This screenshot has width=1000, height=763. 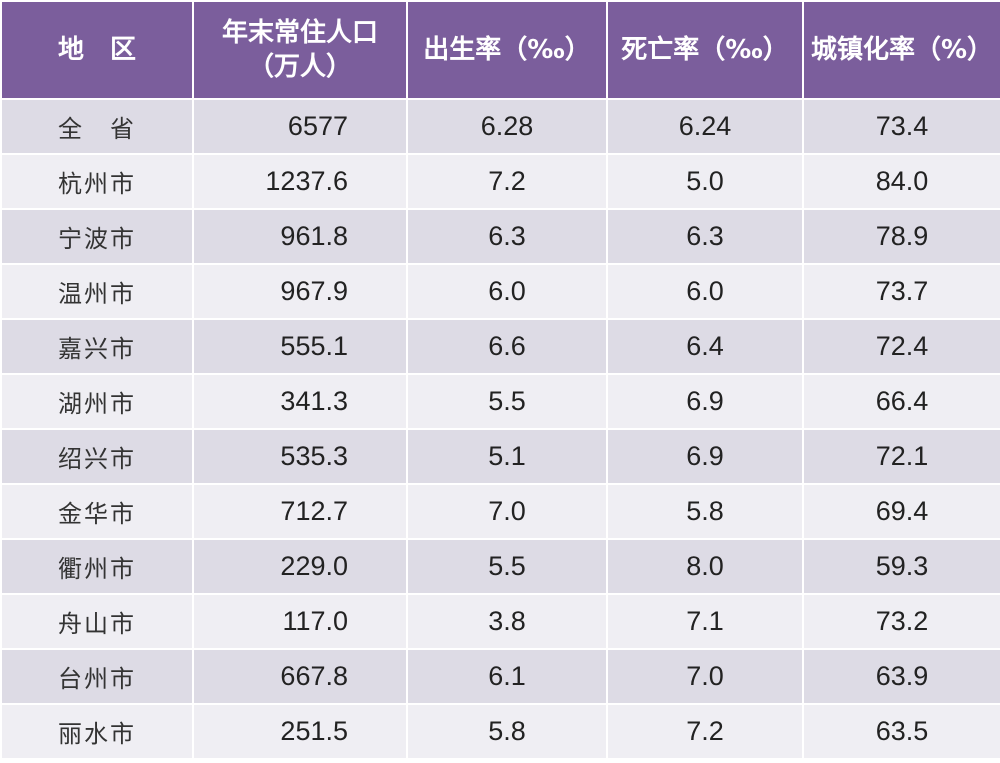 I want to click on cell-population: 6577, so click(x=300, y=126).